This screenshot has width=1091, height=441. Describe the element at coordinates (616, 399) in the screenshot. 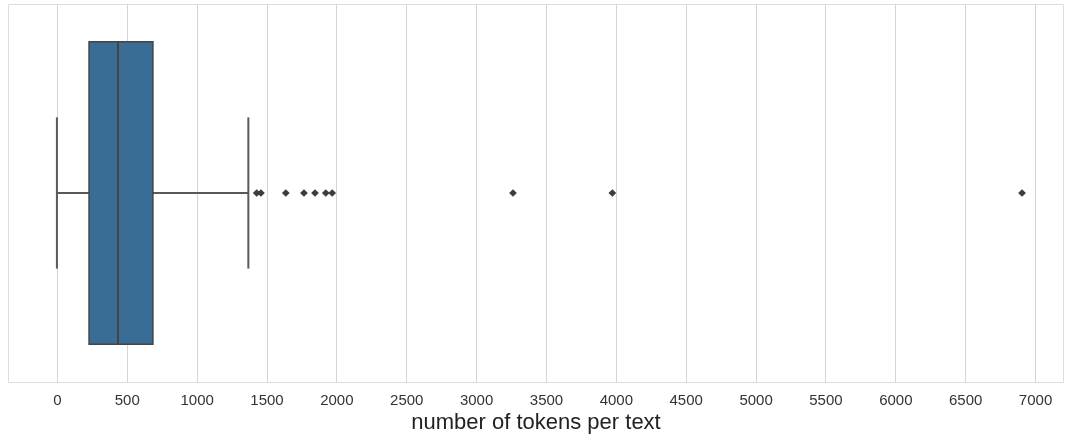

I see `x-tick-label: 4000` at that location.